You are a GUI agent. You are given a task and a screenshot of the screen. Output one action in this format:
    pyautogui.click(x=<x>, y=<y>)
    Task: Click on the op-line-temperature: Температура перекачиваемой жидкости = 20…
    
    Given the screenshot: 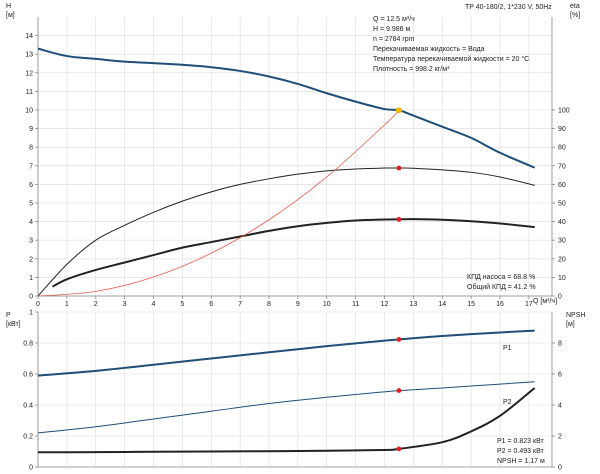 What is the action you would take?
    pyautogui.click(x=451, y=59)
    